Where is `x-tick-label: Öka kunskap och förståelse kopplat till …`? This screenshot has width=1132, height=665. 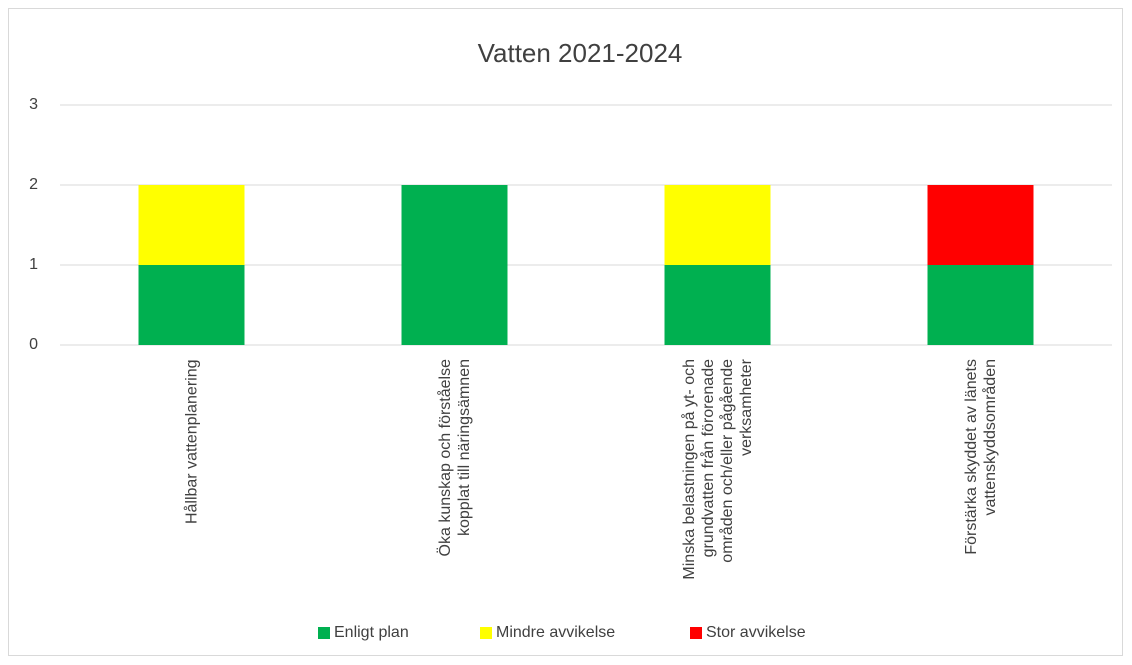
x-tick-label: Öka kunskap och förståelse kopplat till … is located at coordinates (454, 458).